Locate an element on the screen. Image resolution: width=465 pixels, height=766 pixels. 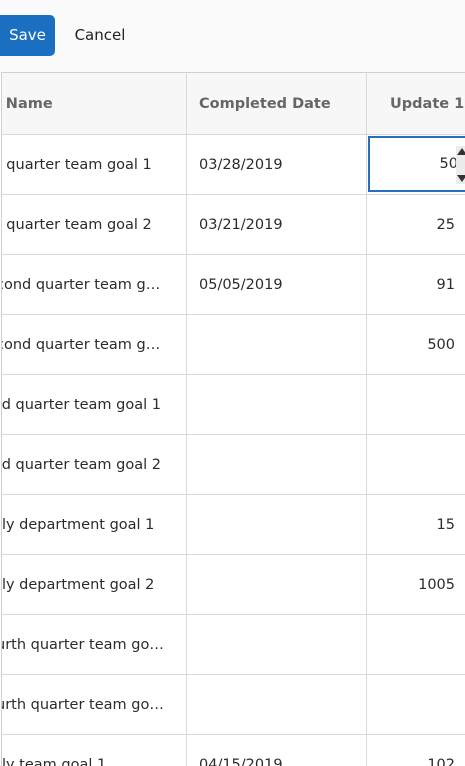
completed-date-cell: 03/28/2019 is located at coordinates (276, 164).